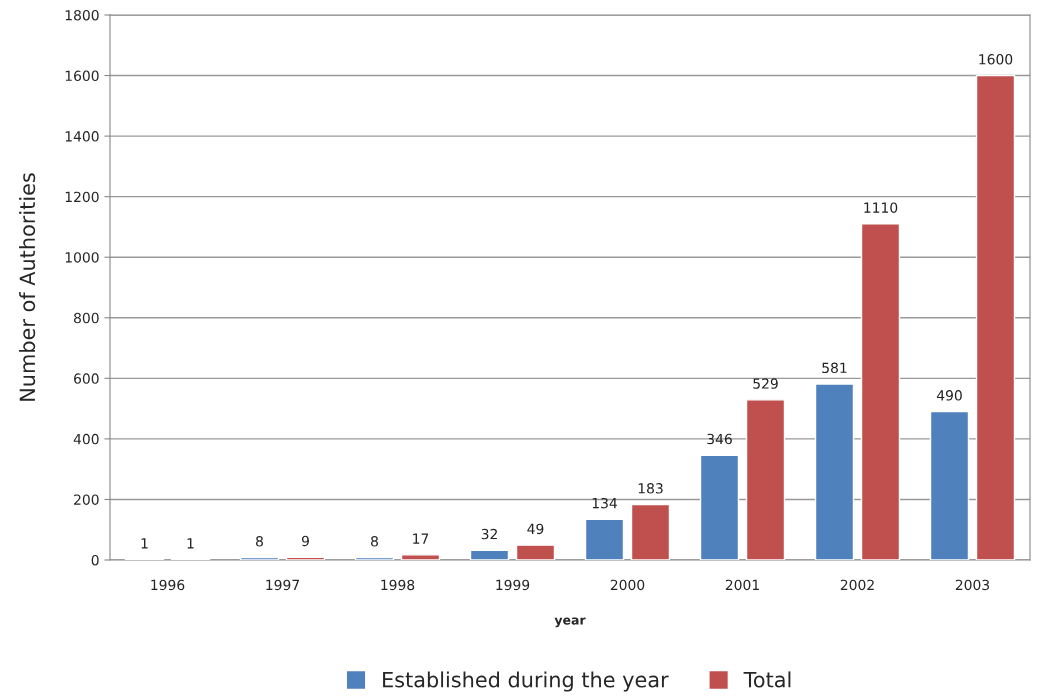 This screenshot has width=1038, height=697. Describe the element at coordinates (82, 197) in the screenshot. I see `y-tick-label: 1200` at that location.